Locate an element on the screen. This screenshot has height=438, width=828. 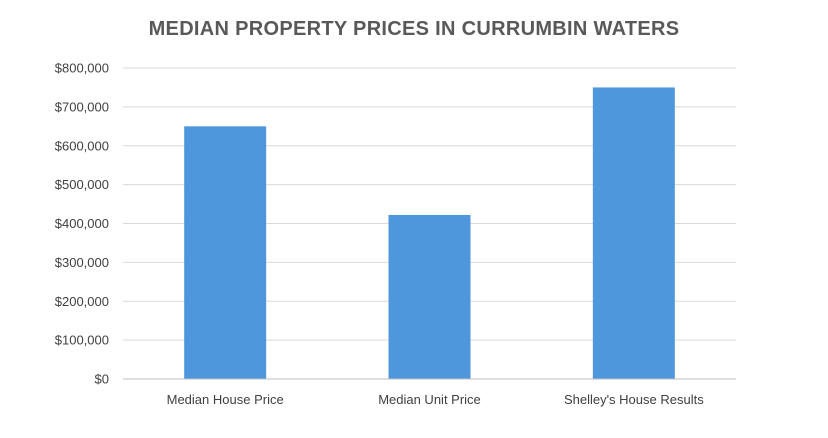
x-category-label: Median House Price is located at coordinates (225, 399).